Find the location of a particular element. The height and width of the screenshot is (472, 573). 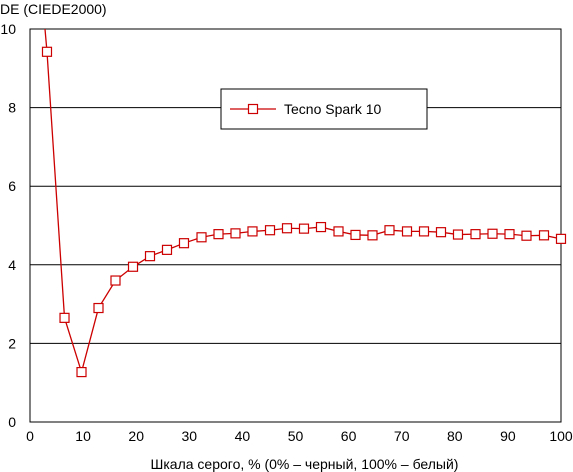

x-tick-label: 0 is located at coordinates (30, 436).